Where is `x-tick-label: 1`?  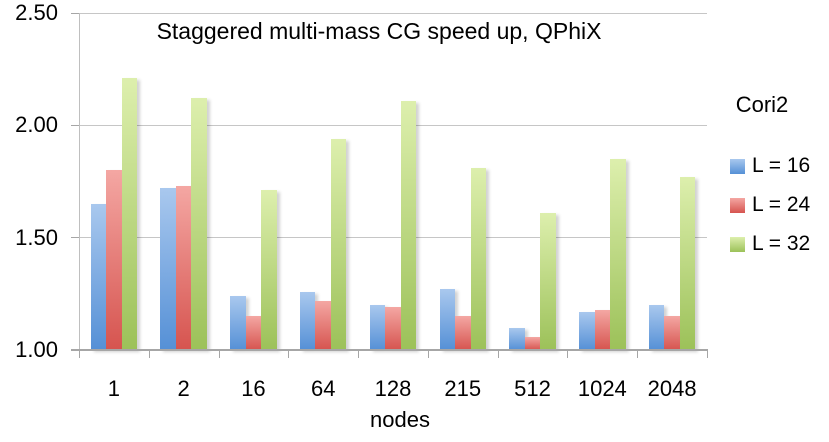 x-tick-label: 1 is located at coordinates (113, 388).